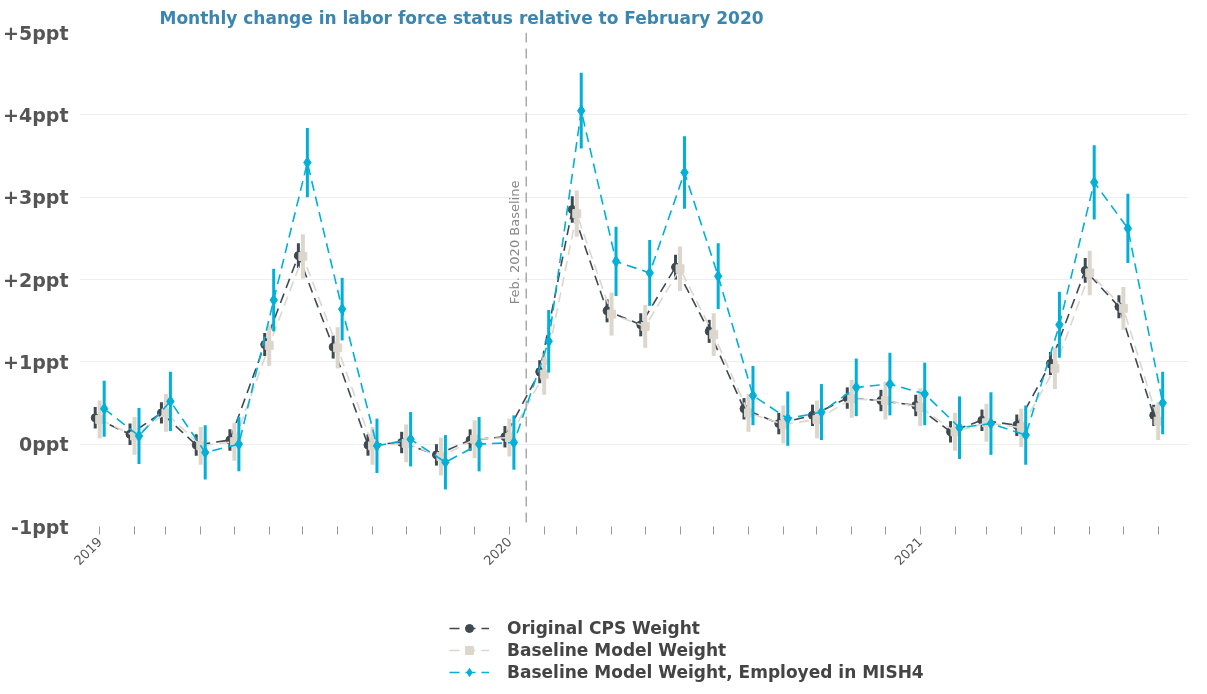 The width and height of the screenshot is (1207, 694). Describe the element at coordinates (715, 672) in the screenshot. I see `legend-label: Baseline Model Weight, Employed in MISH4` at that location.